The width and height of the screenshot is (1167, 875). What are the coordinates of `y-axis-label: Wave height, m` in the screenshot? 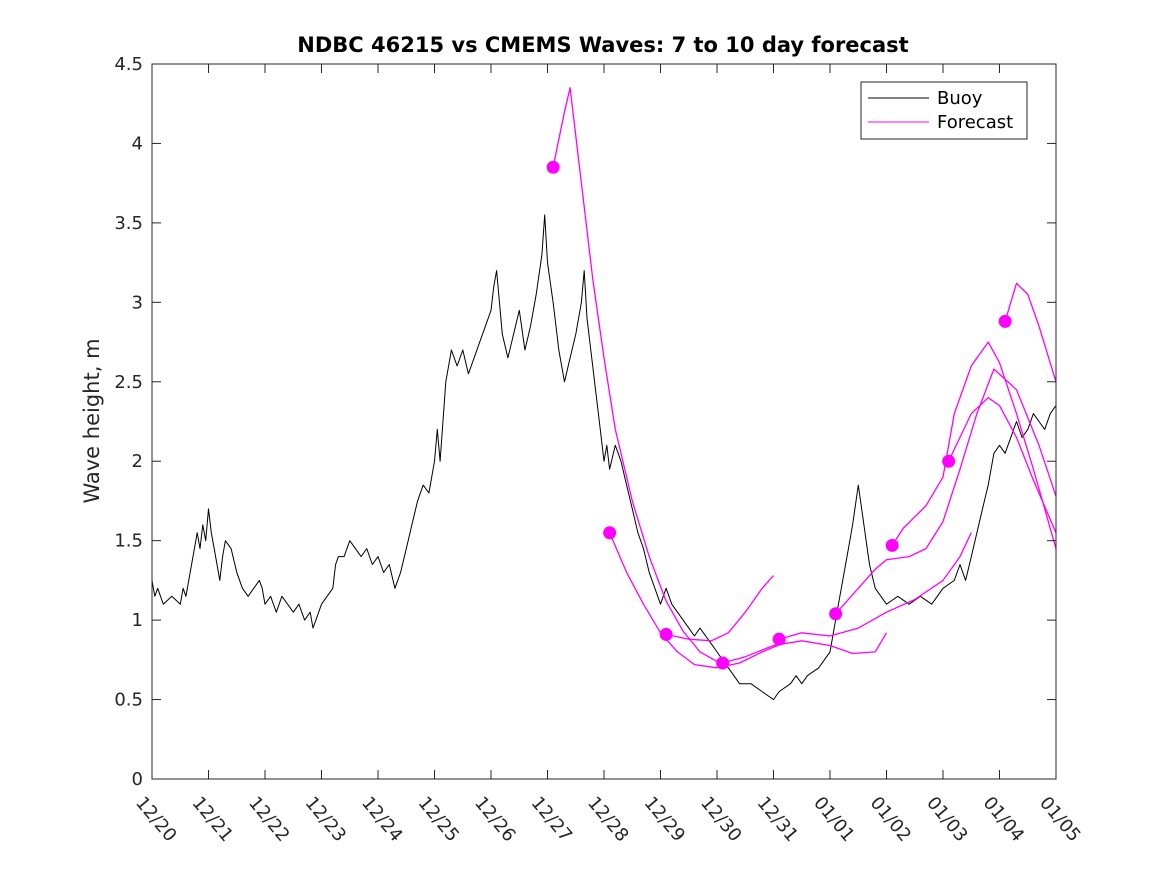 It's located at (92, 420).